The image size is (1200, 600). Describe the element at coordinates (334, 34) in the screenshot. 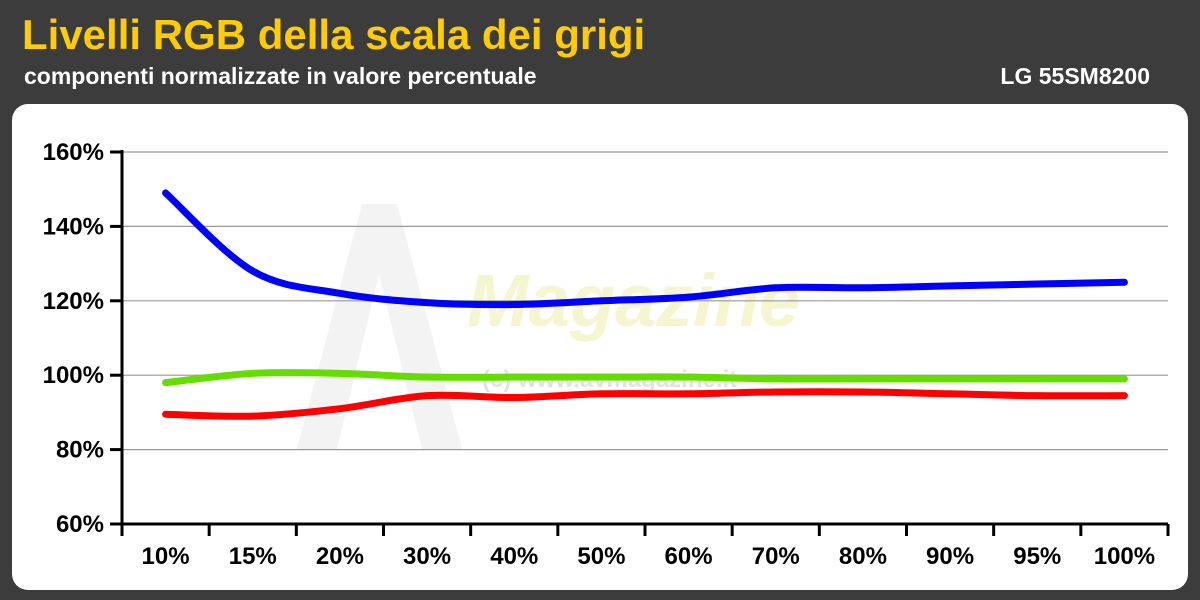

I see `chart-title: Livelli RGB della scala dei grigi` at that location.